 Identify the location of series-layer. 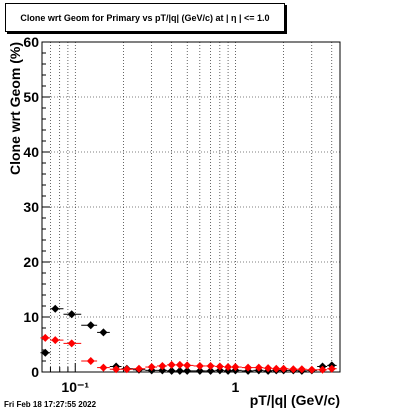
(188, 339).